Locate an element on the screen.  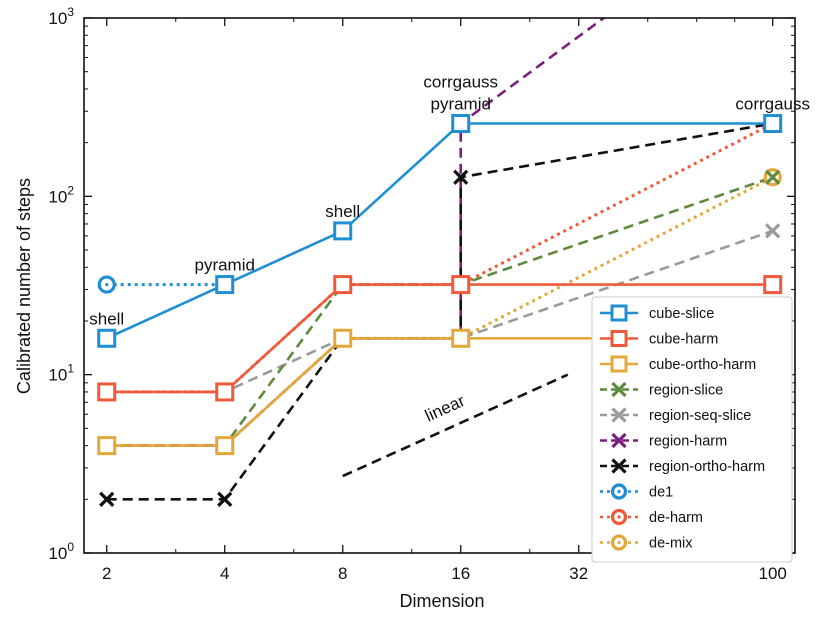
x-tick-label: 32 is located at coordinates (578, 573).